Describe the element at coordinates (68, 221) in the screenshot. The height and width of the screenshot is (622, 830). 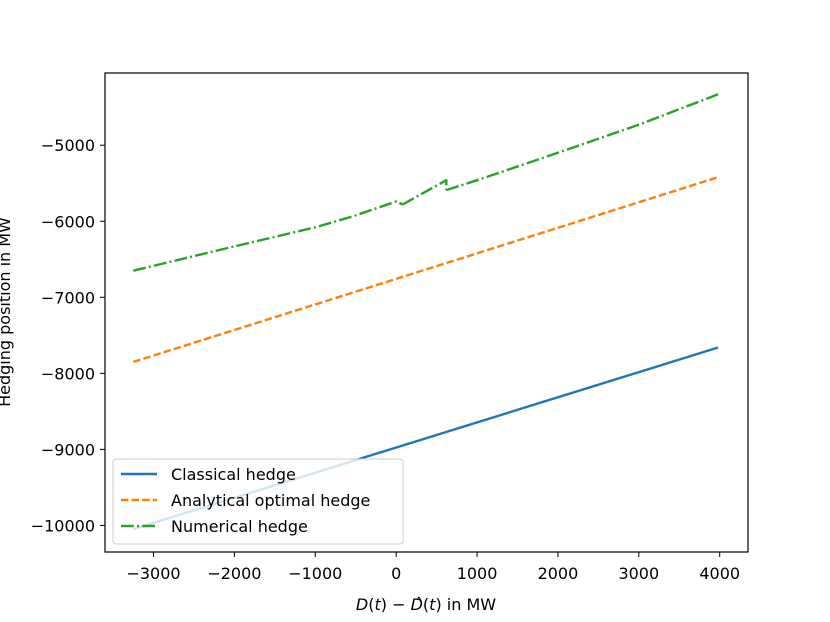
I see `y-tick-label: −6000` at that location.